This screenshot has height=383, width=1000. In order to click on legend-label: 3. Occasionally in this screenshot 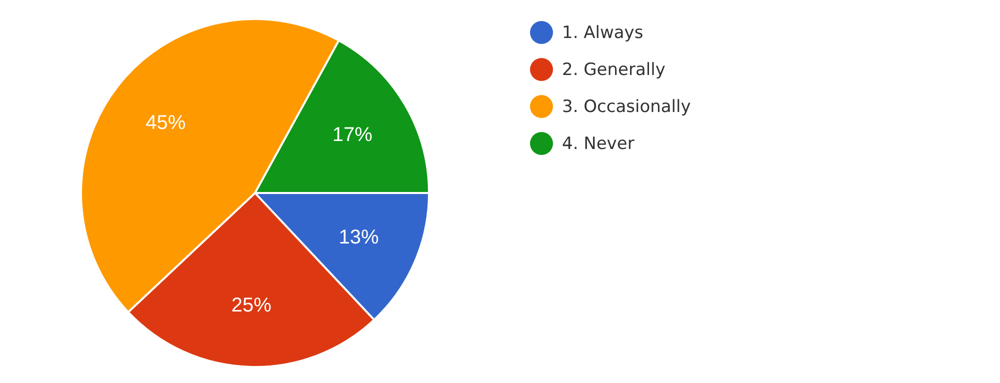, I will do `click(626, 106)`.